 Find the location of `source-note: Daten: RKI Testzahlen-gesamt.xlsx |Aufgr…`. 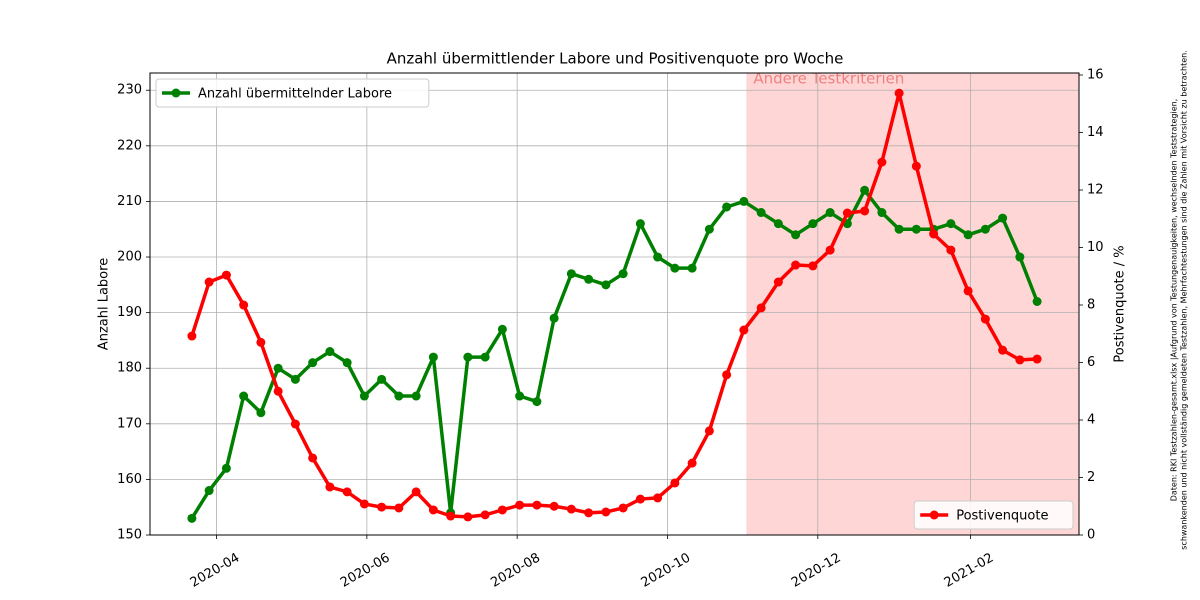

source-note: Daten: RKI Testzahlen-gesamt.xlsx |Aufgr… is located at coordinates (1174, 300).